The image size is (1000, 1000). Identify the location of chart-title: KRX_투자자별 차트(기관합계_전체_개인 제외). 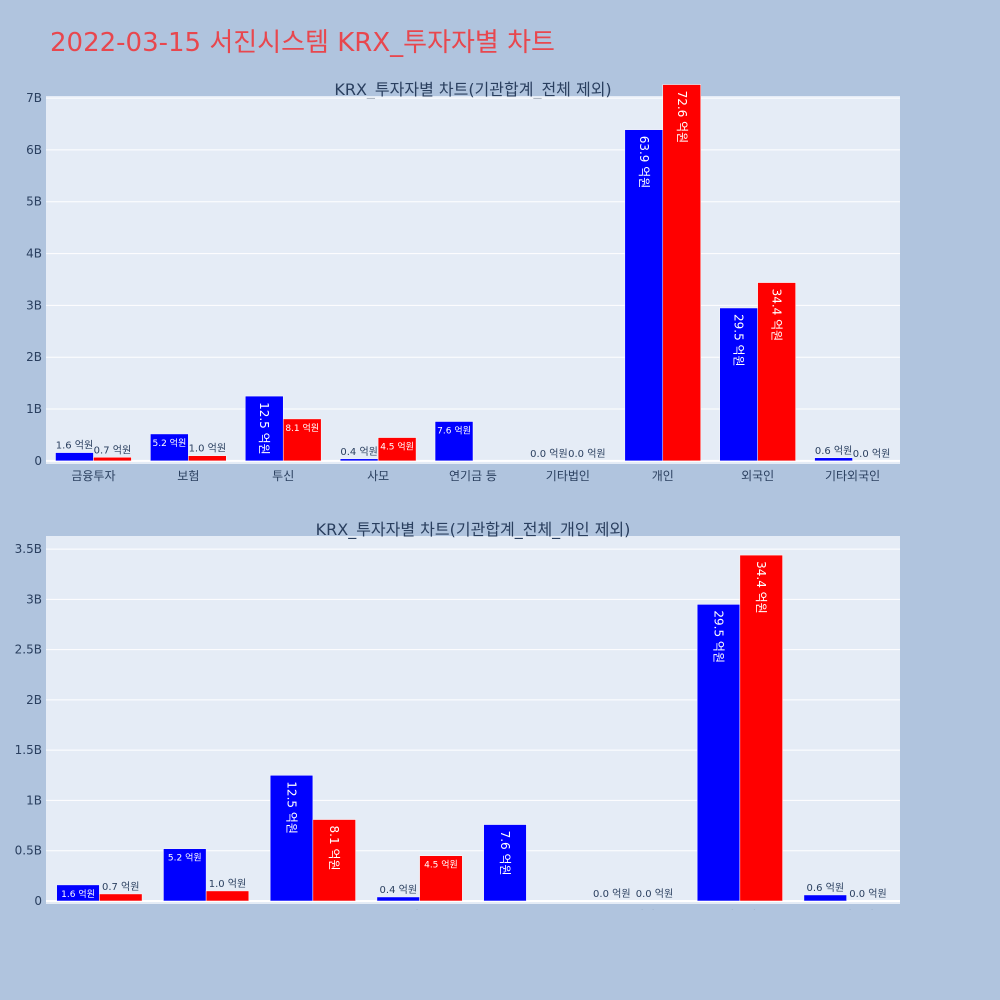
(473, 530).